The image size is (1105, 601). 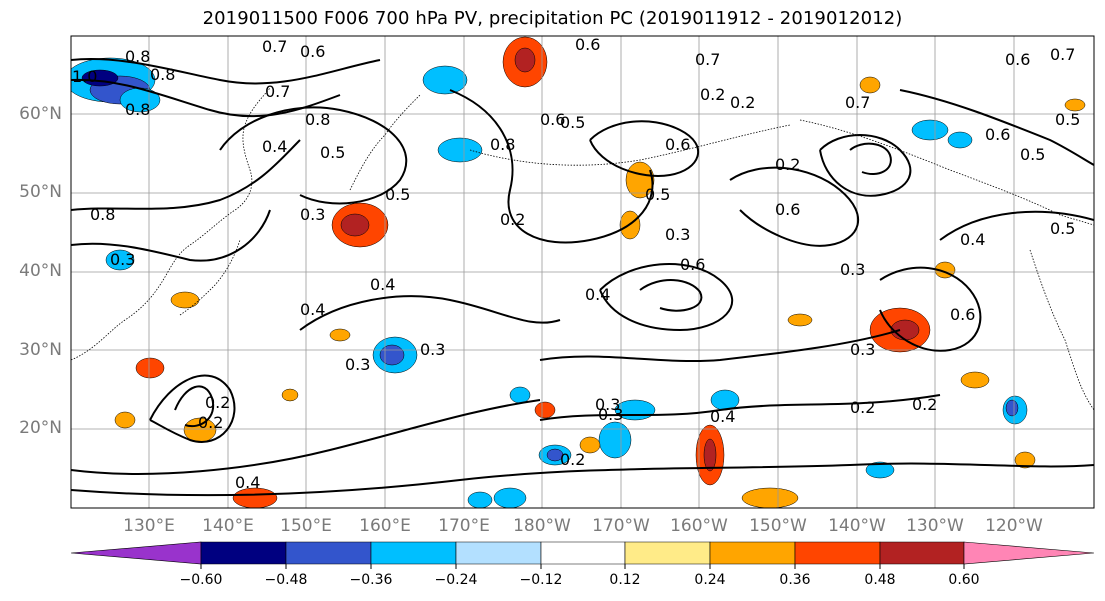 What do you see at coordinates (582, 553) in the screenshot?
I see `colorbar-cells` at bounding box center [582, 553].